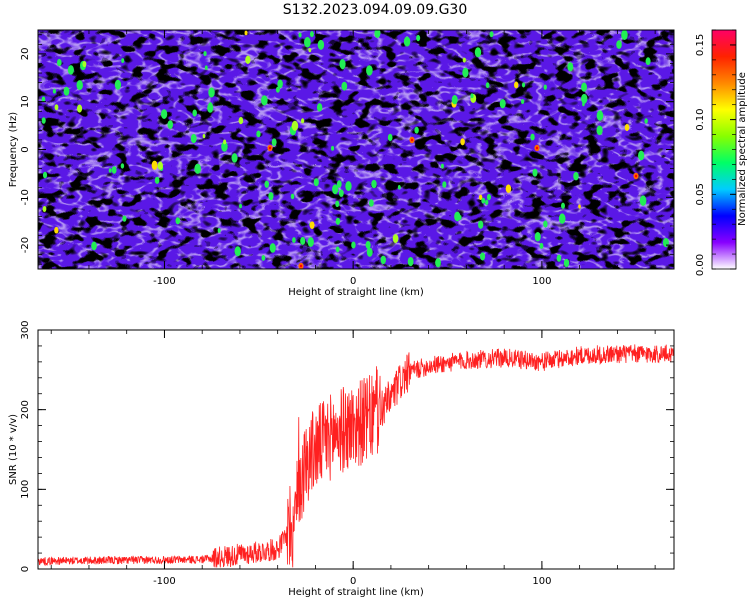 This screenshot has width=750, height=600. I want to click on spectrogram-y-tick-label: 10, so click(25, 101).